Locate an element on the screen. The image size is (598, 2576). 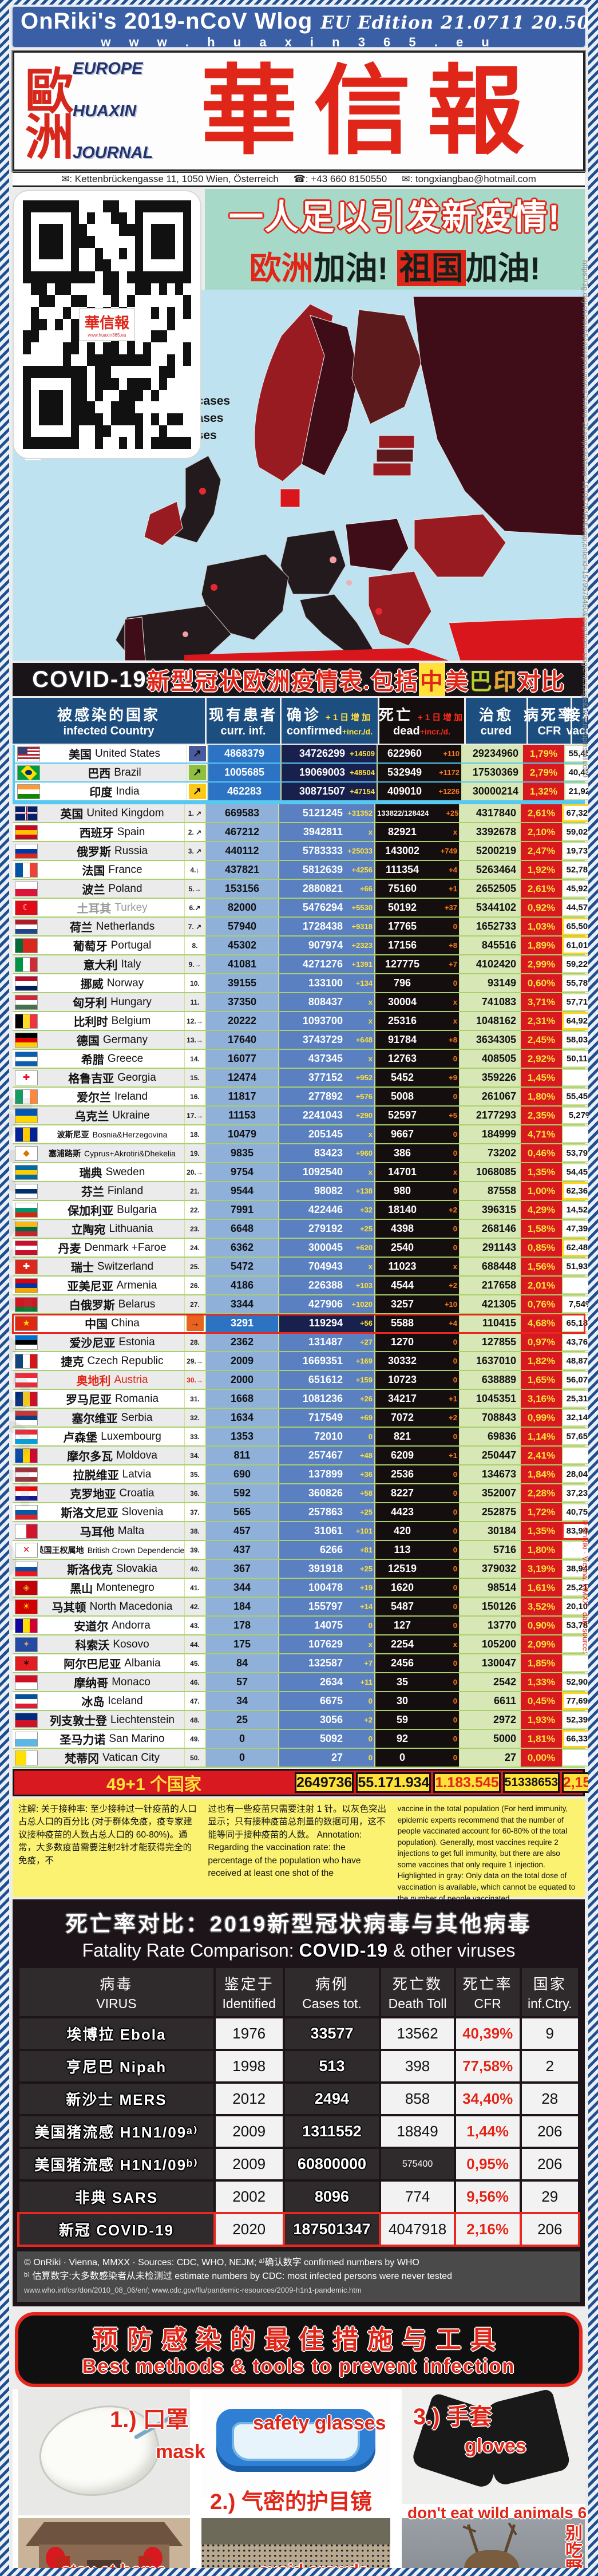
virus-name-cell: 美国猪流感 H1N1/09ᵇ⁾ is located at coordinates (116, 2164).